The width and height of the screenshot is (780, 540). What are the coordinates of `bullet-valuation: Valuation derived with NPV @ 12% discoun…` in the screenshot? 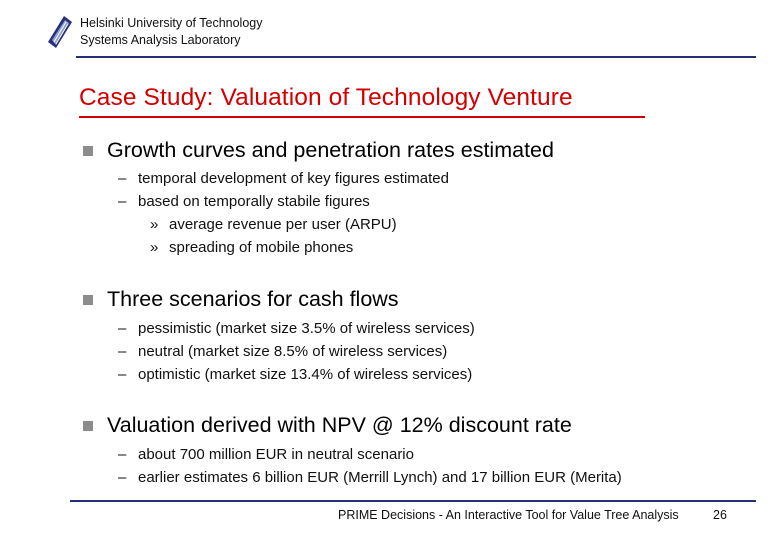 It's located at (327, 425).